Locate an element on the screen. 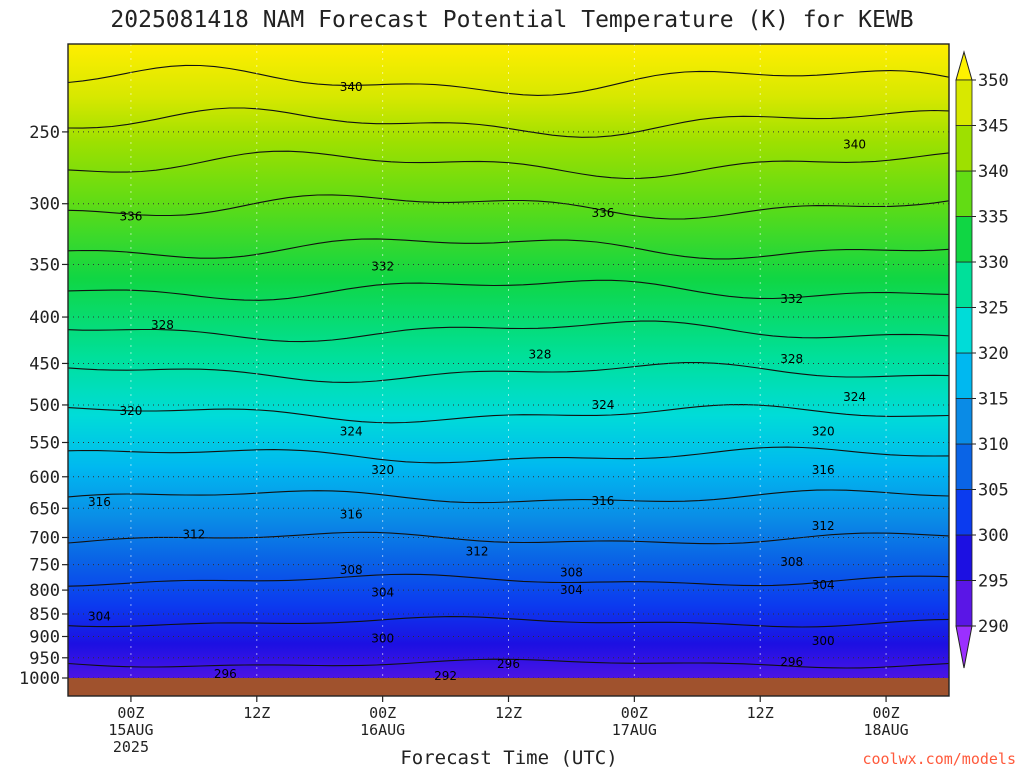  x-tick-label: 17AUG is located at coordinates (634, 730).